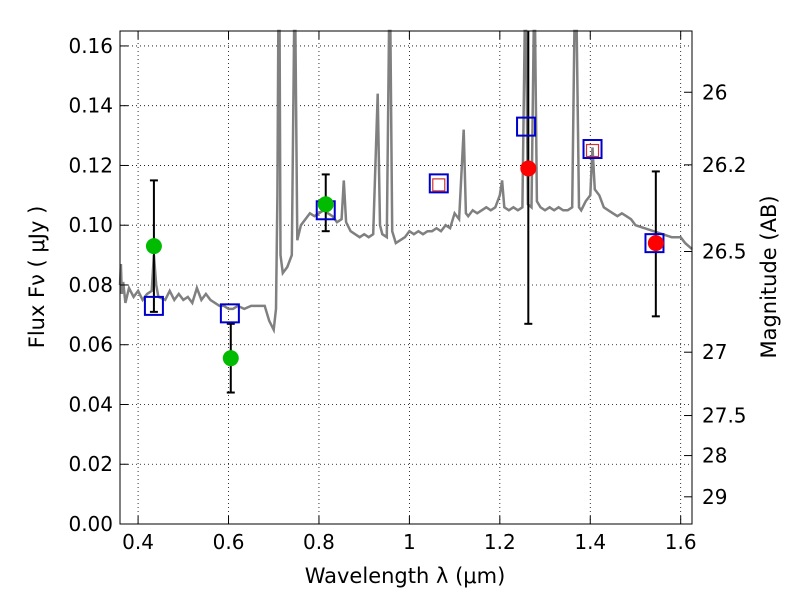 This screenshot has height=600, width=800. I want to click on x-tick-label: 1.6, so click(681, 542).